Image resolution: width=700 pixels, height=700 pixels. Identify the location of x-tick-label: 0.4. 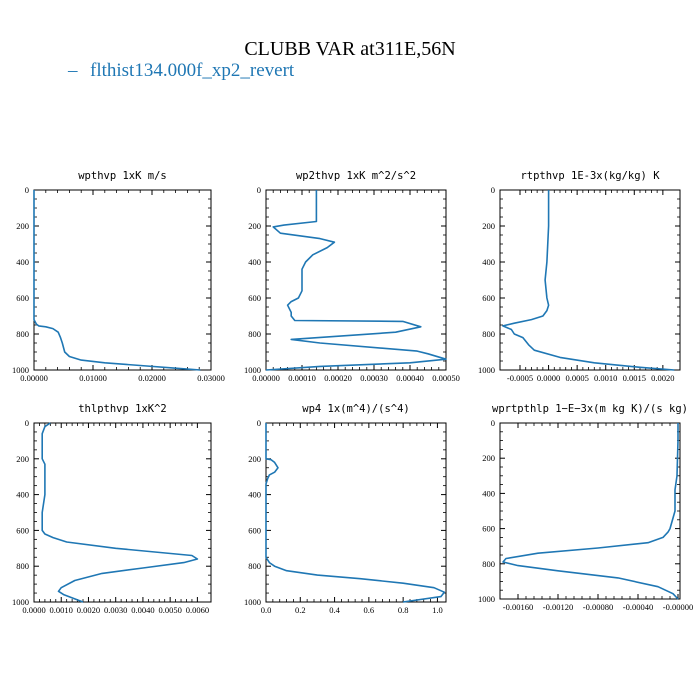
(334, 610).